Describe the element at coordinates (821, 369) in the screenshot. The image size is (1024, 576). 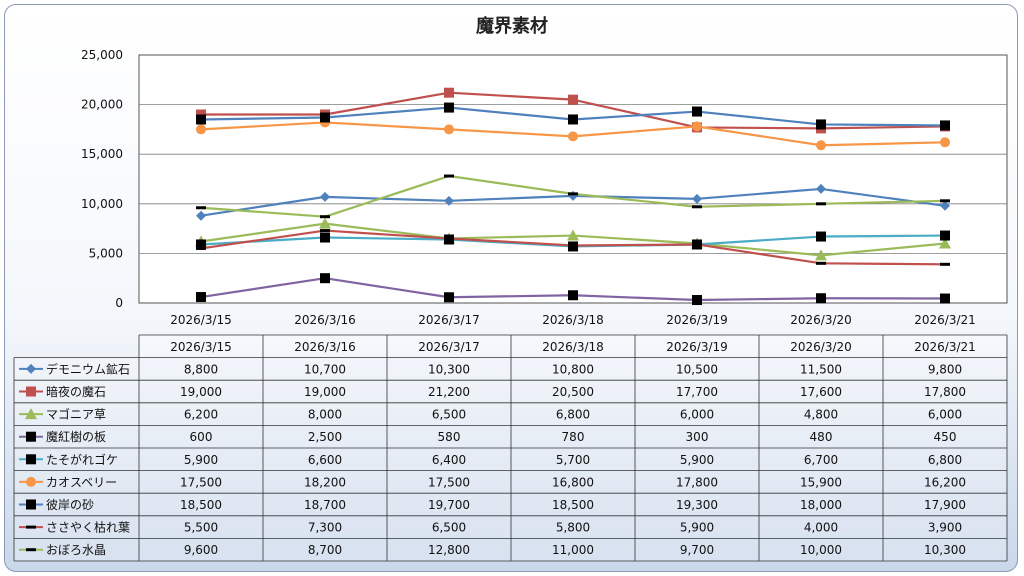
I see `table-cell: 11,500` at that location.